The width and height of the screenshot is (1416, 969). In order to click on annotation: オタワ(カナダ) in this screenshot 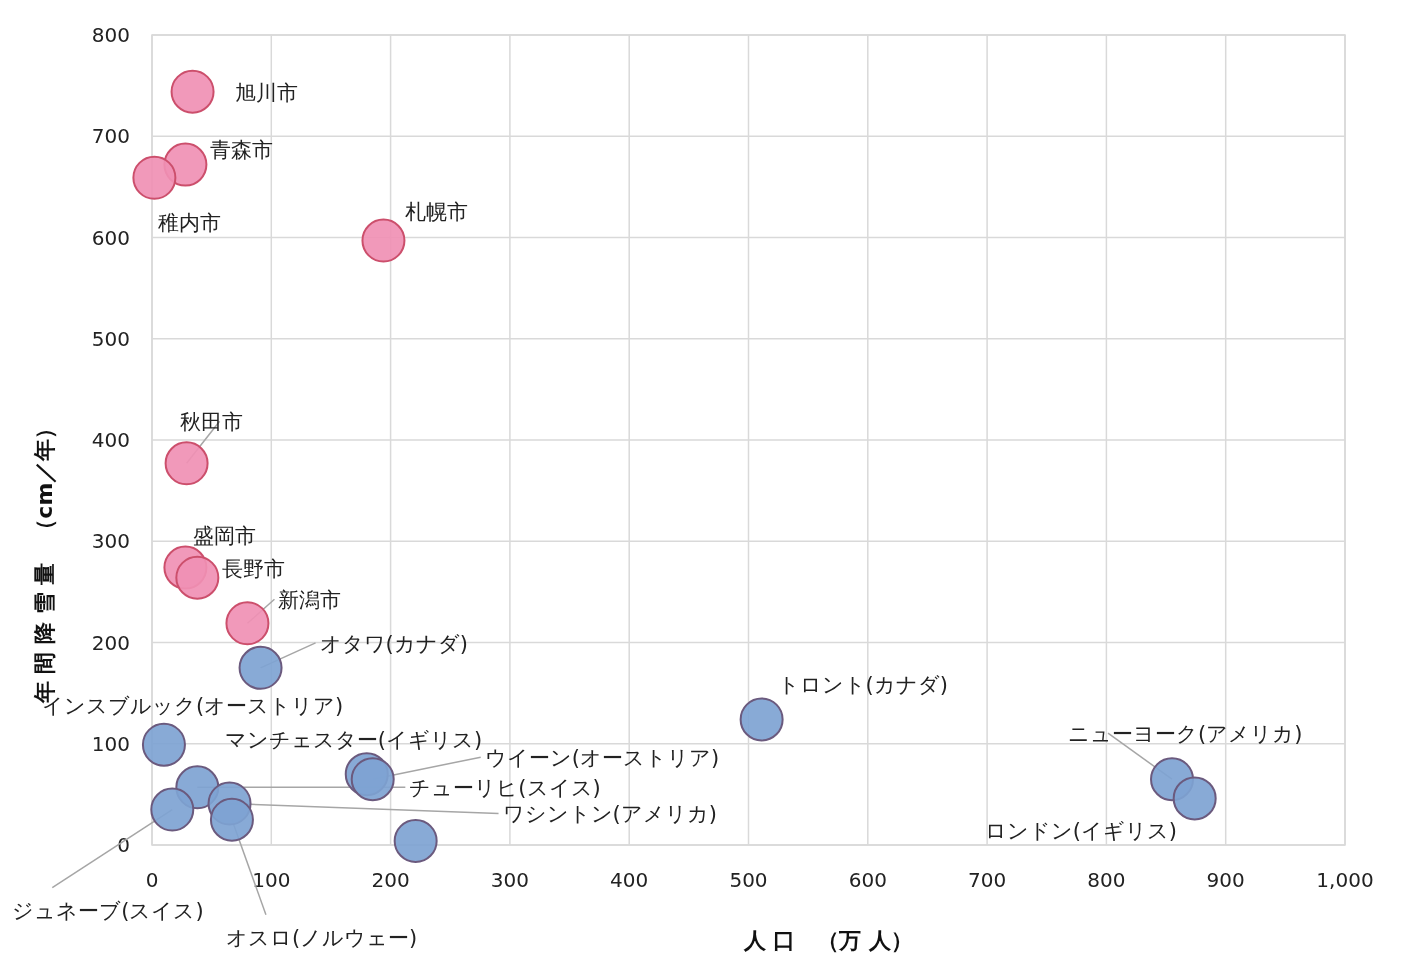, I will do `click(393, 643)`.